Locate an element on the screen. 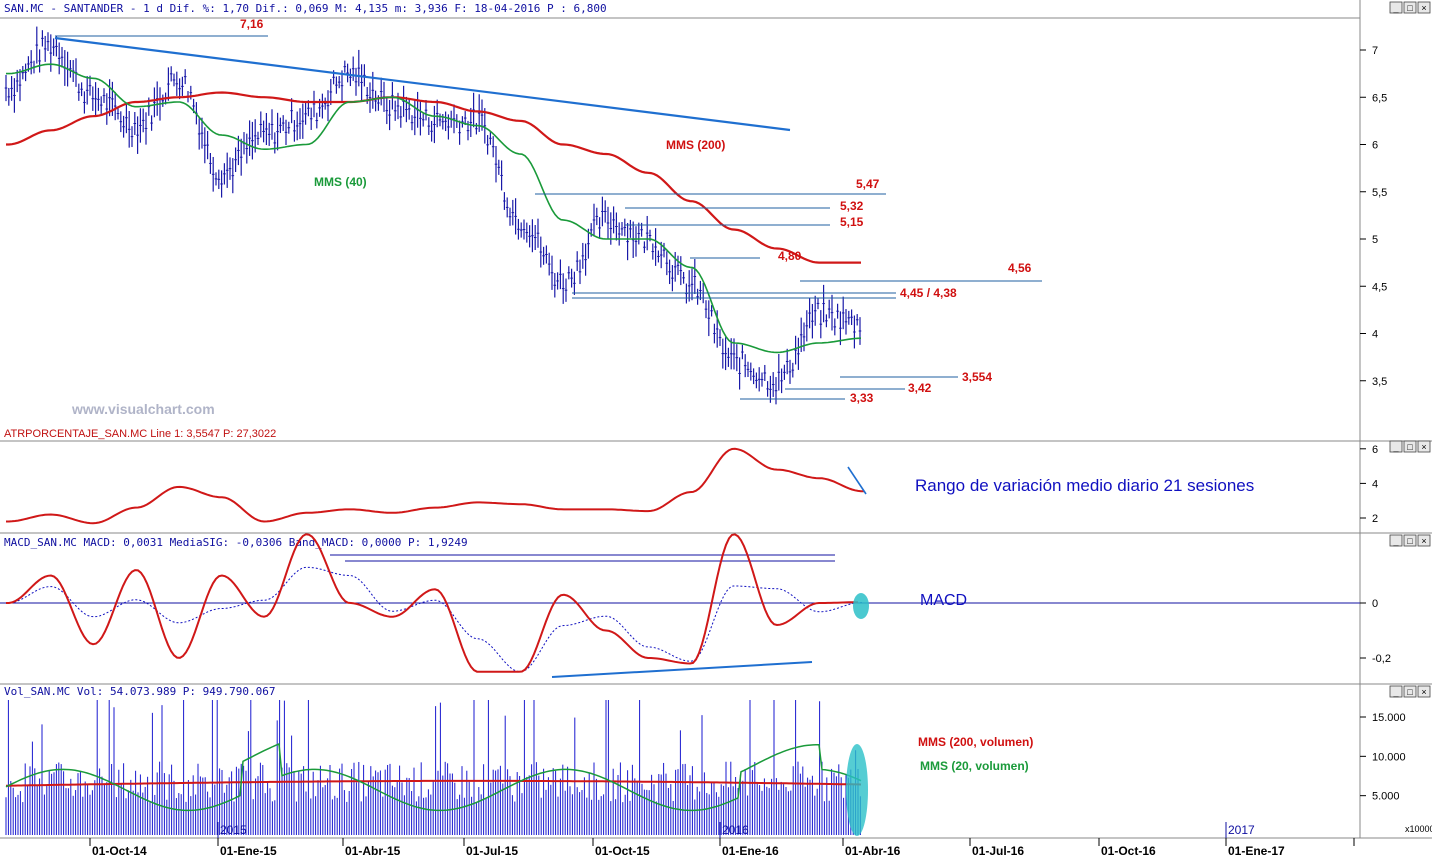 This screenshot has width=1432, height=857. mms40-label: MMS (40) is located at coordinates (340, 182).